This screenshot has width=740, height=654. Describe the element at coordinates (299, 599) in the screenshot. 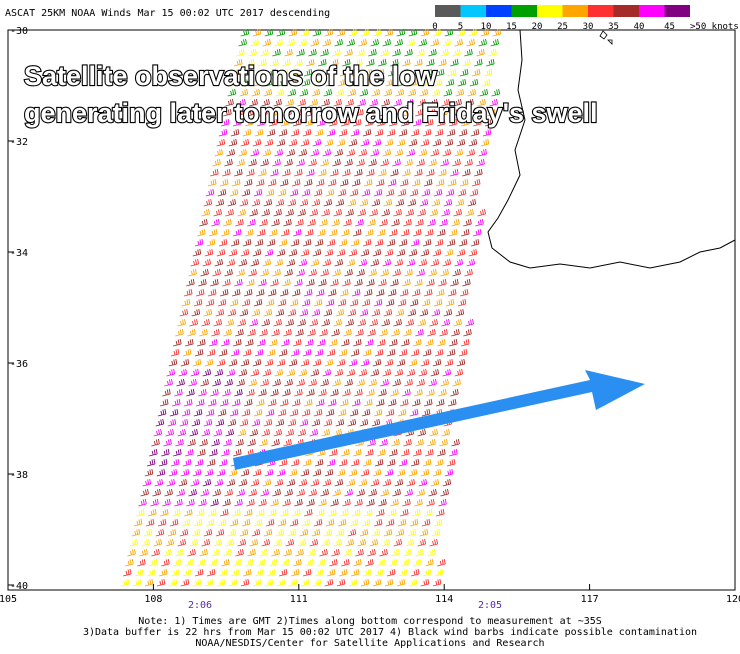

I see `lon-label: 111` at that location.